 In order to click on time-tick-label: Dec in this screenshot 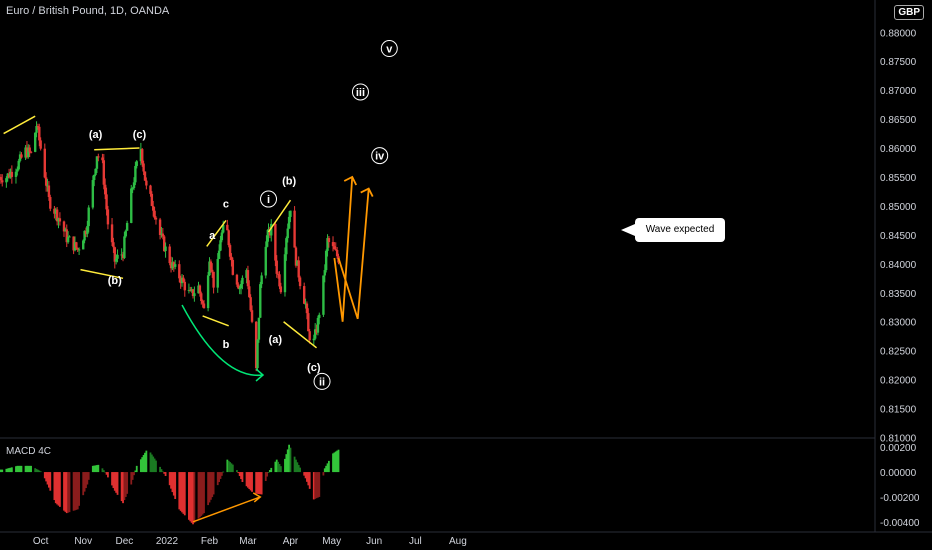, I will do `click(124, 541)`.